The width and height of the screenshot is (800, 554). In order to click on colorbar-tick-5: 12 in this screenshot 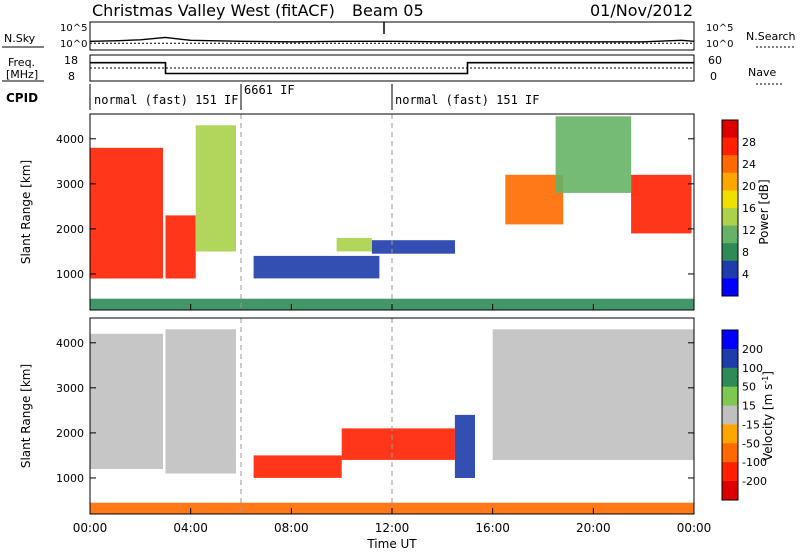, I will do `click(749, 230)`.